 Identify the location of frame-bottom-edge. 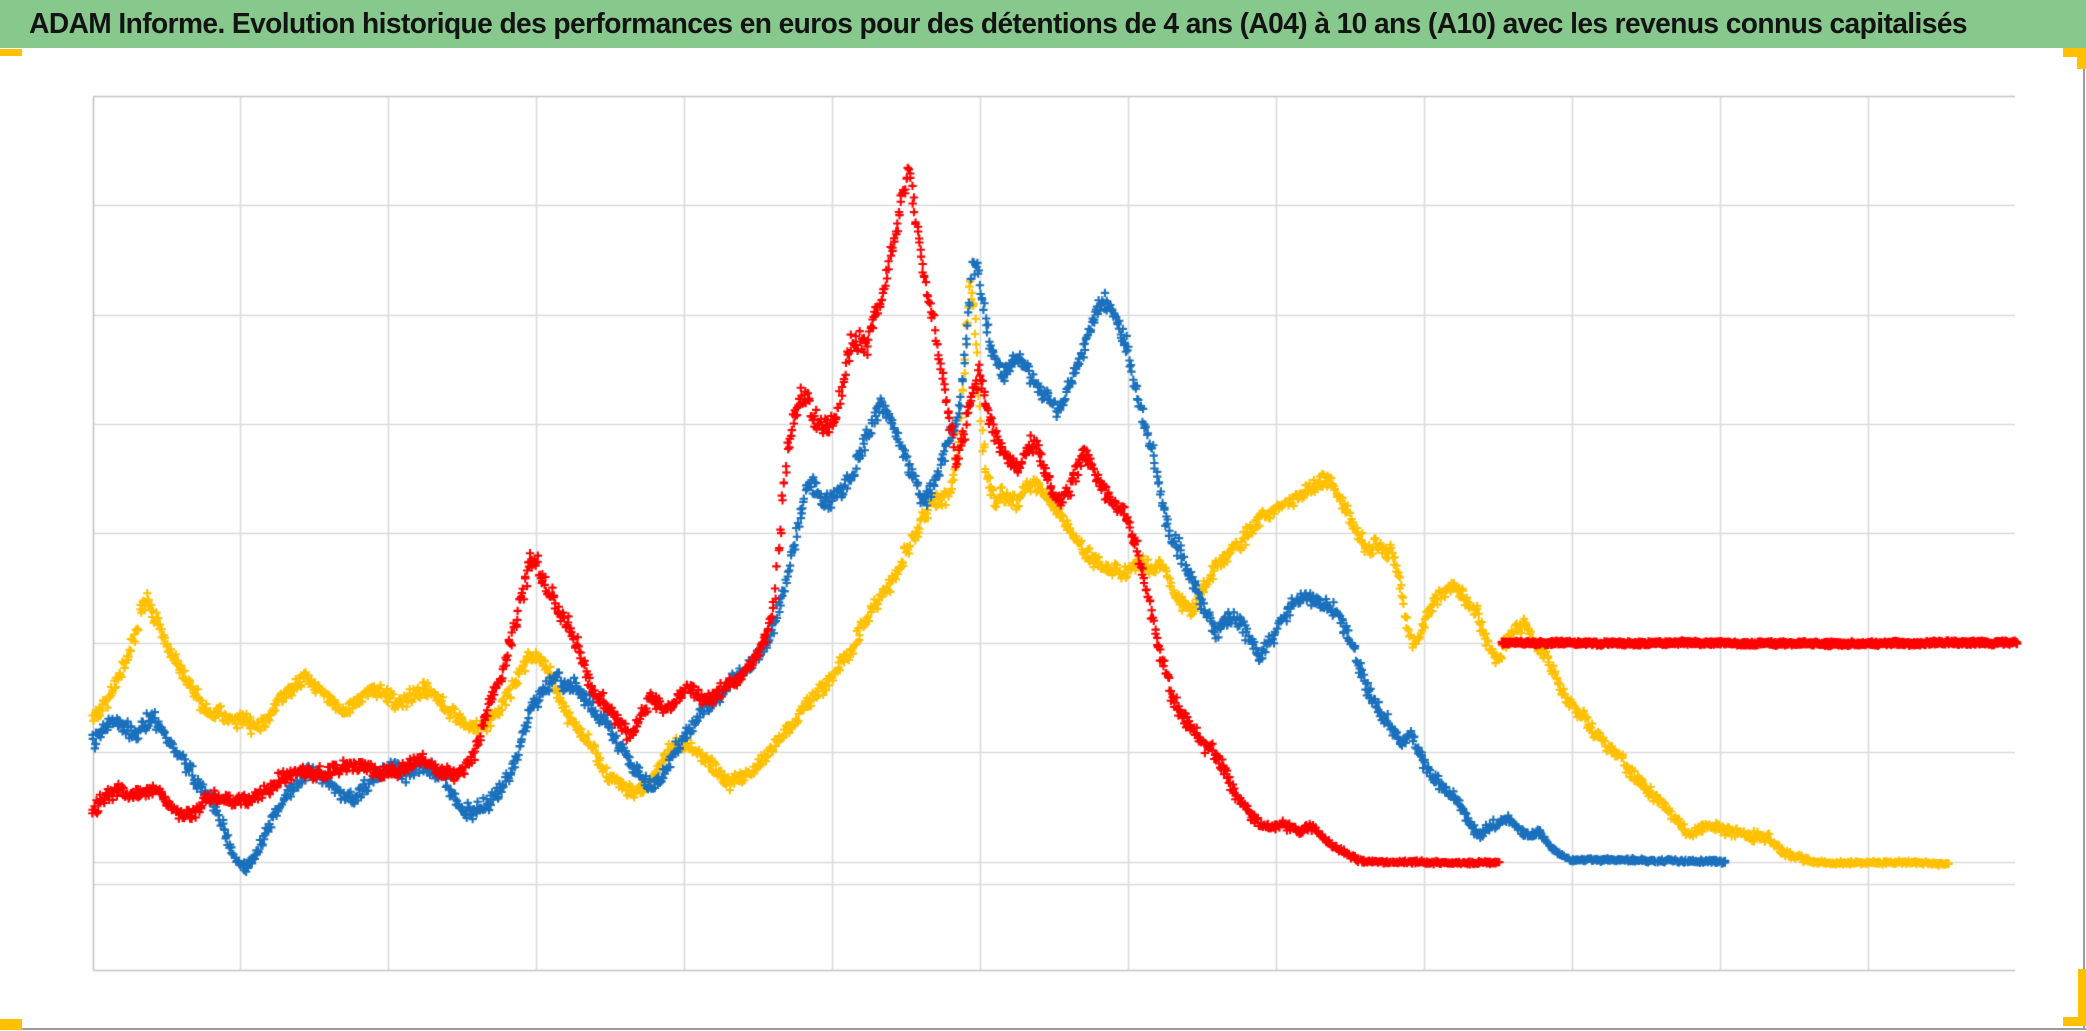
(1043, 1029).